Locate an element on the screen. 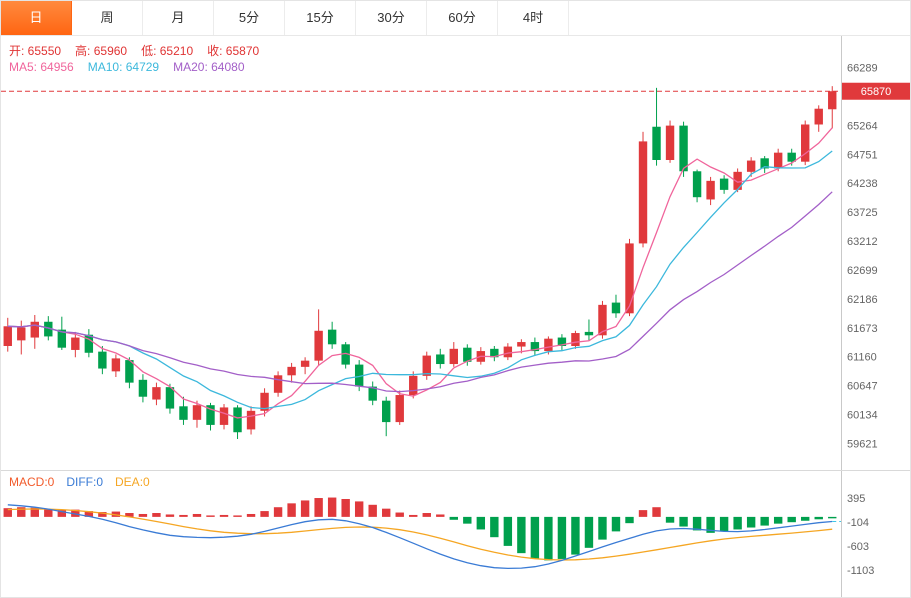 This screenshot has height=598, width=911. ma5-value: MA5: 64956 is located at coordinates (41, 67).